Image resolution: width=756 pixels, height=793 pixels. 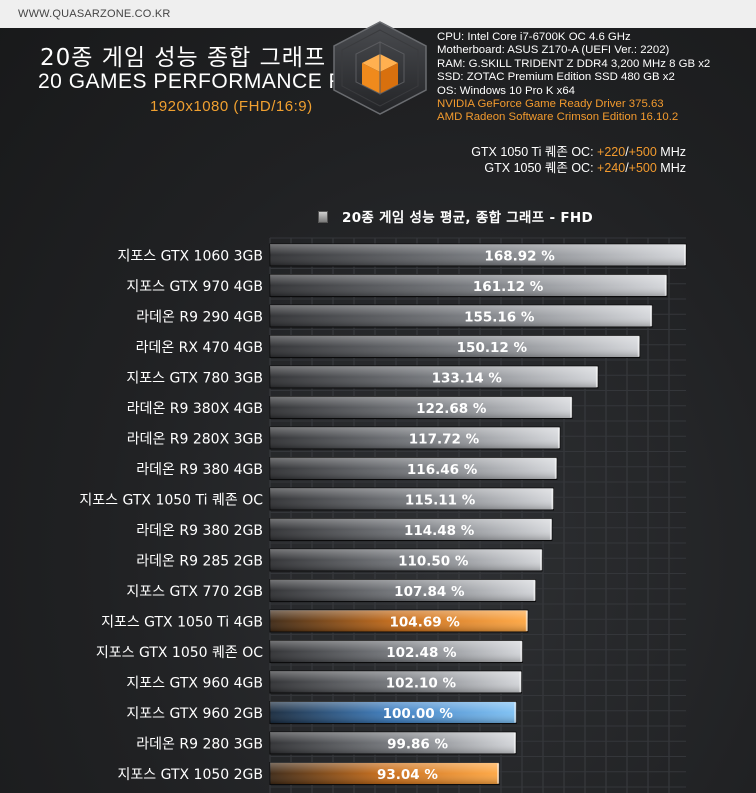 I want to click on bar-row: 라데온 R9 280 3GB 99.86 %, so click(x=326, y=743).